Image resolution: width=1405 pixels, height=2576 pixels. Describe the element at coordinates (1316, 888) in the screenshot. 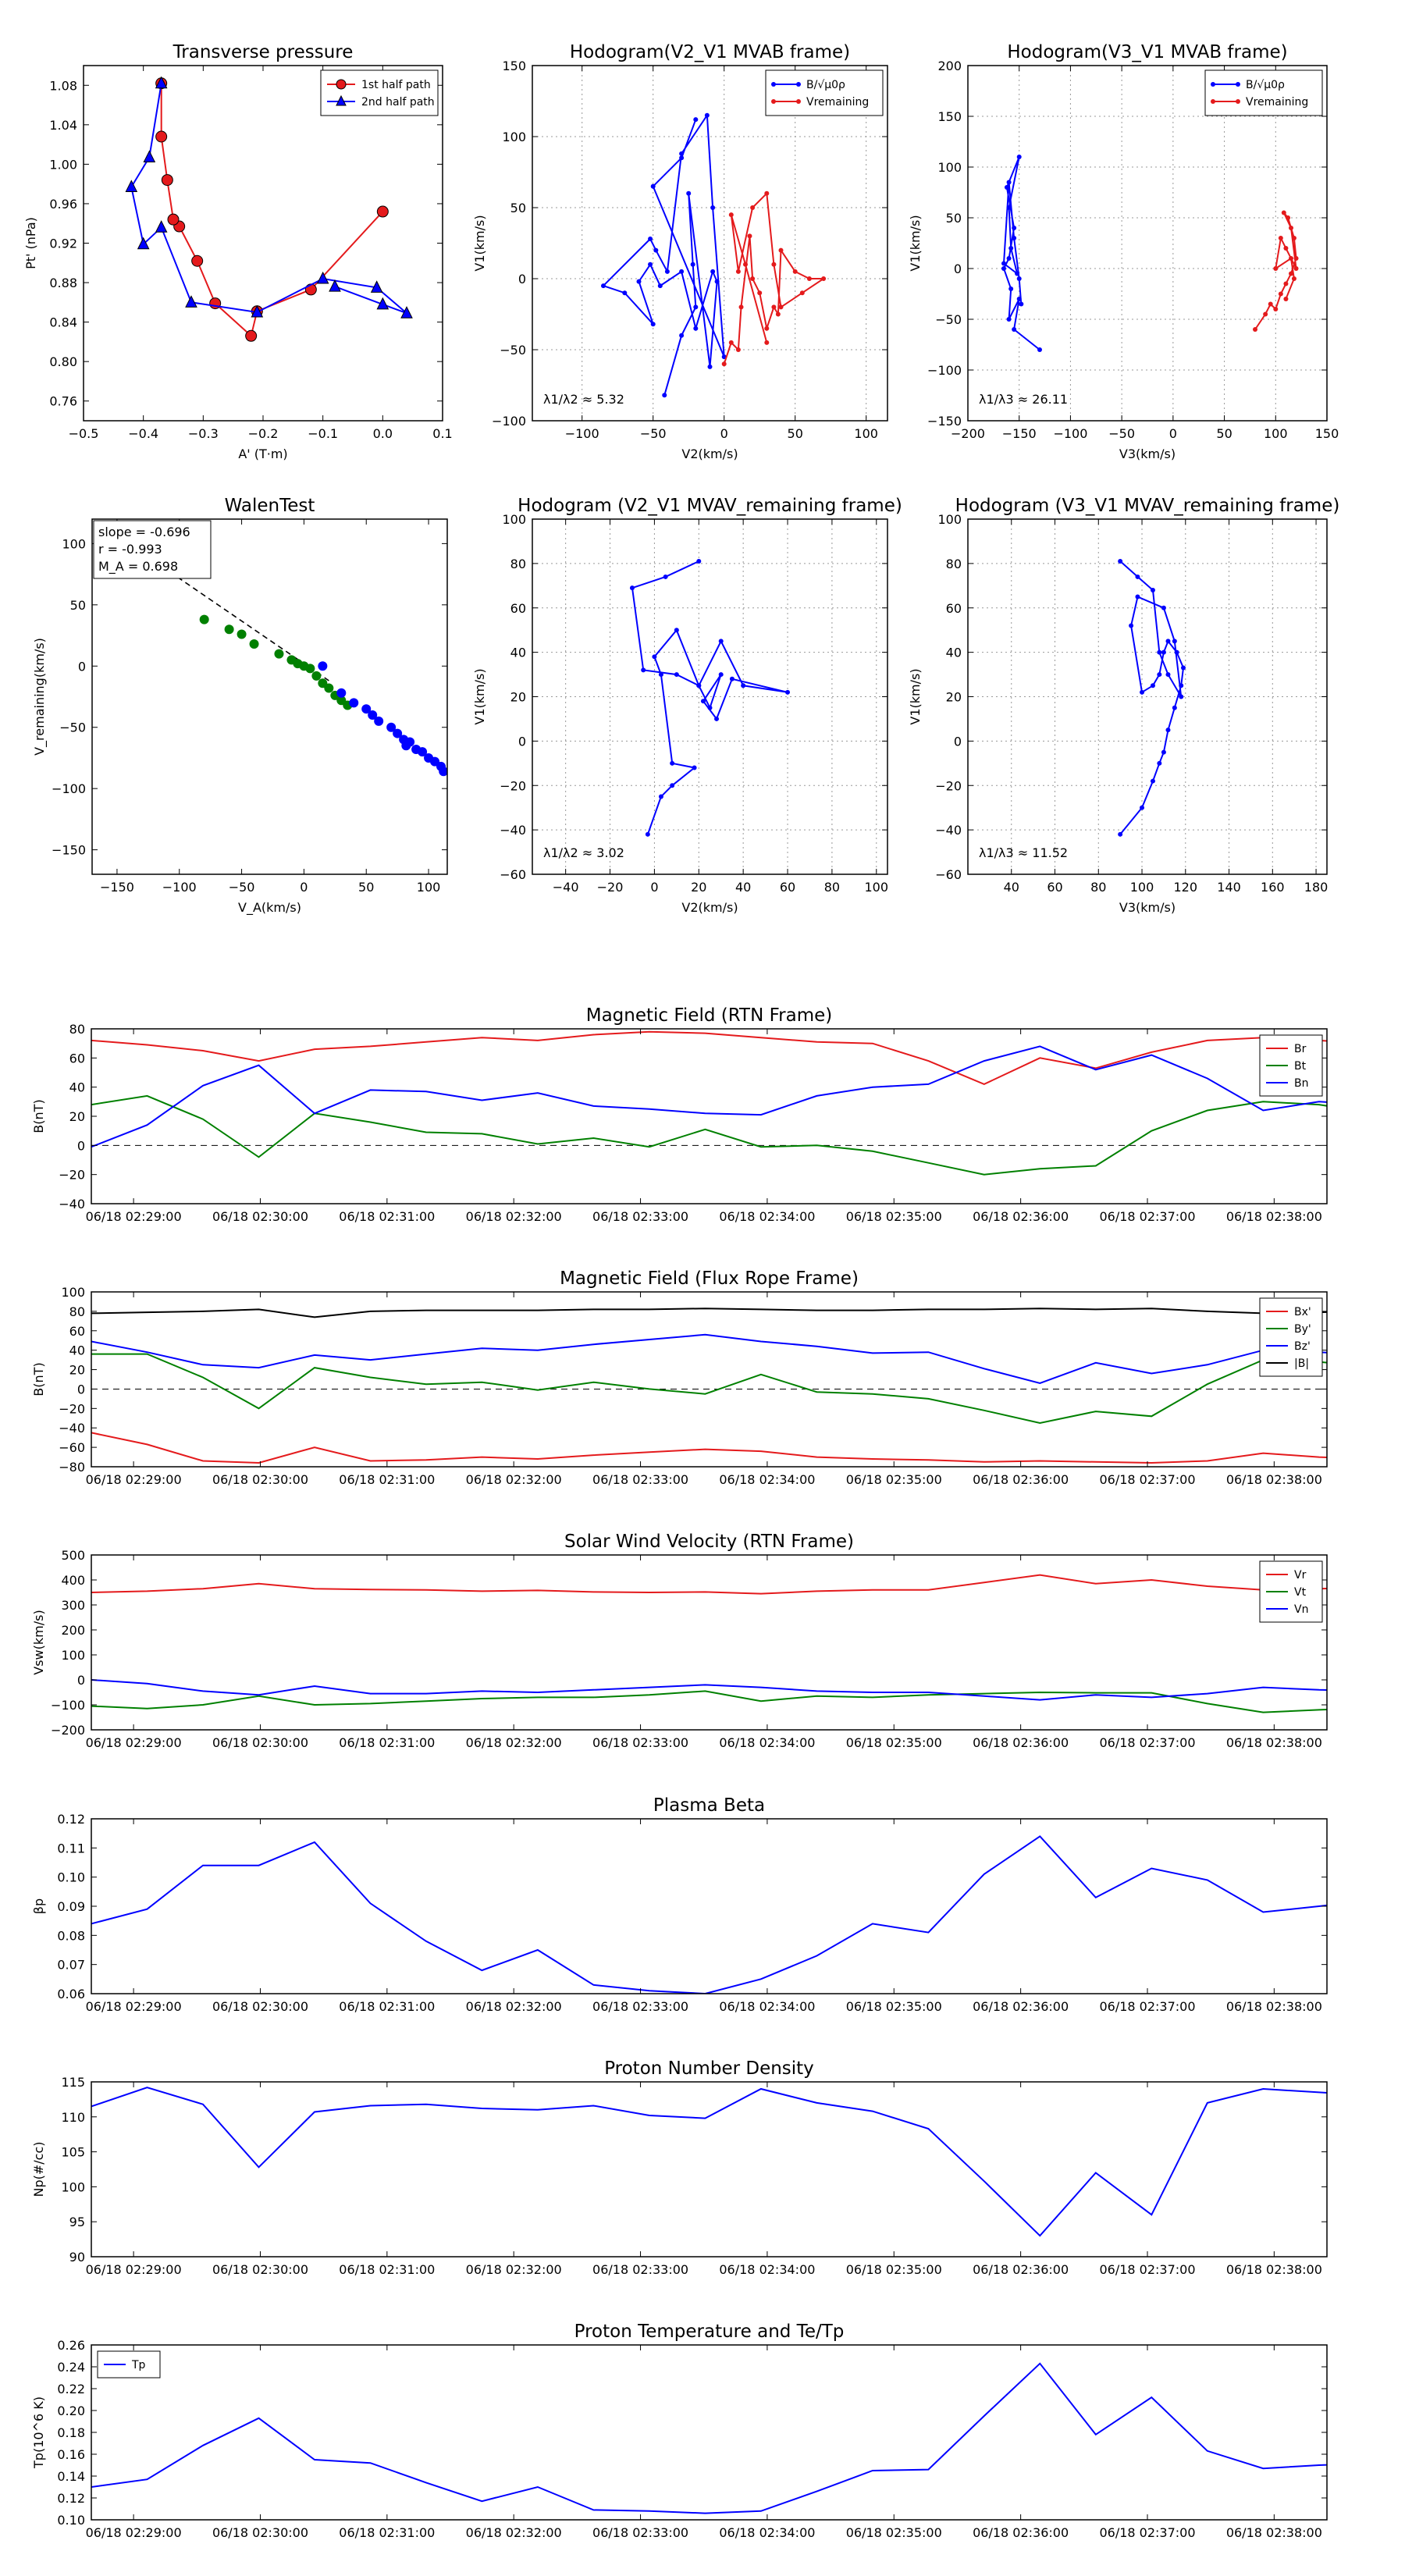

I see `x-tick-label: 180` at that location.